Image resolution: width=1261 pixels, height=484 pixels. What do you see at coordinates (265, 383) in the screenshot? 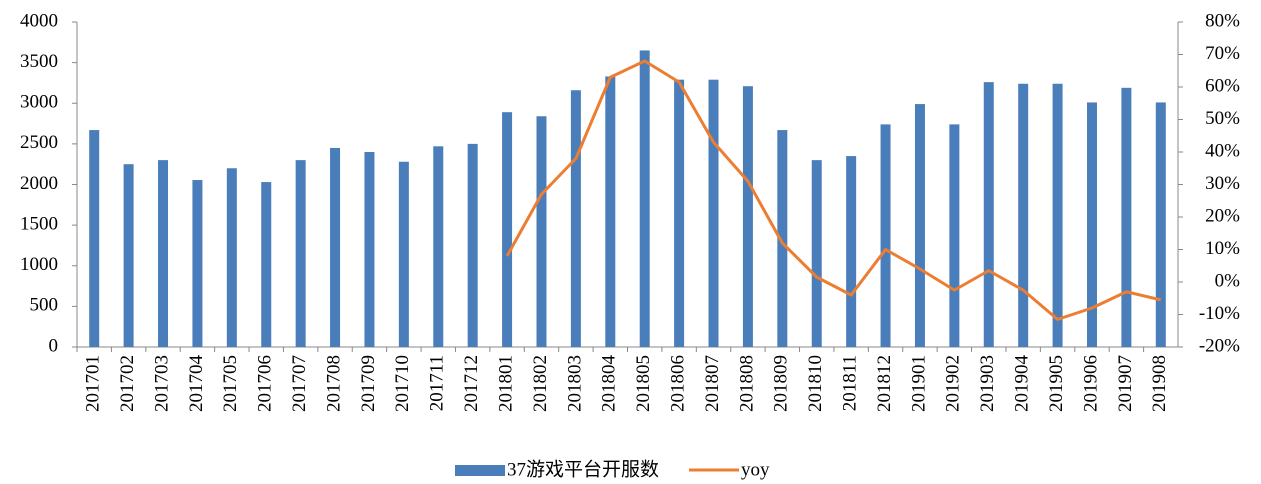
I see `x-tick-label: 201706` at bounding box center [265, 383].